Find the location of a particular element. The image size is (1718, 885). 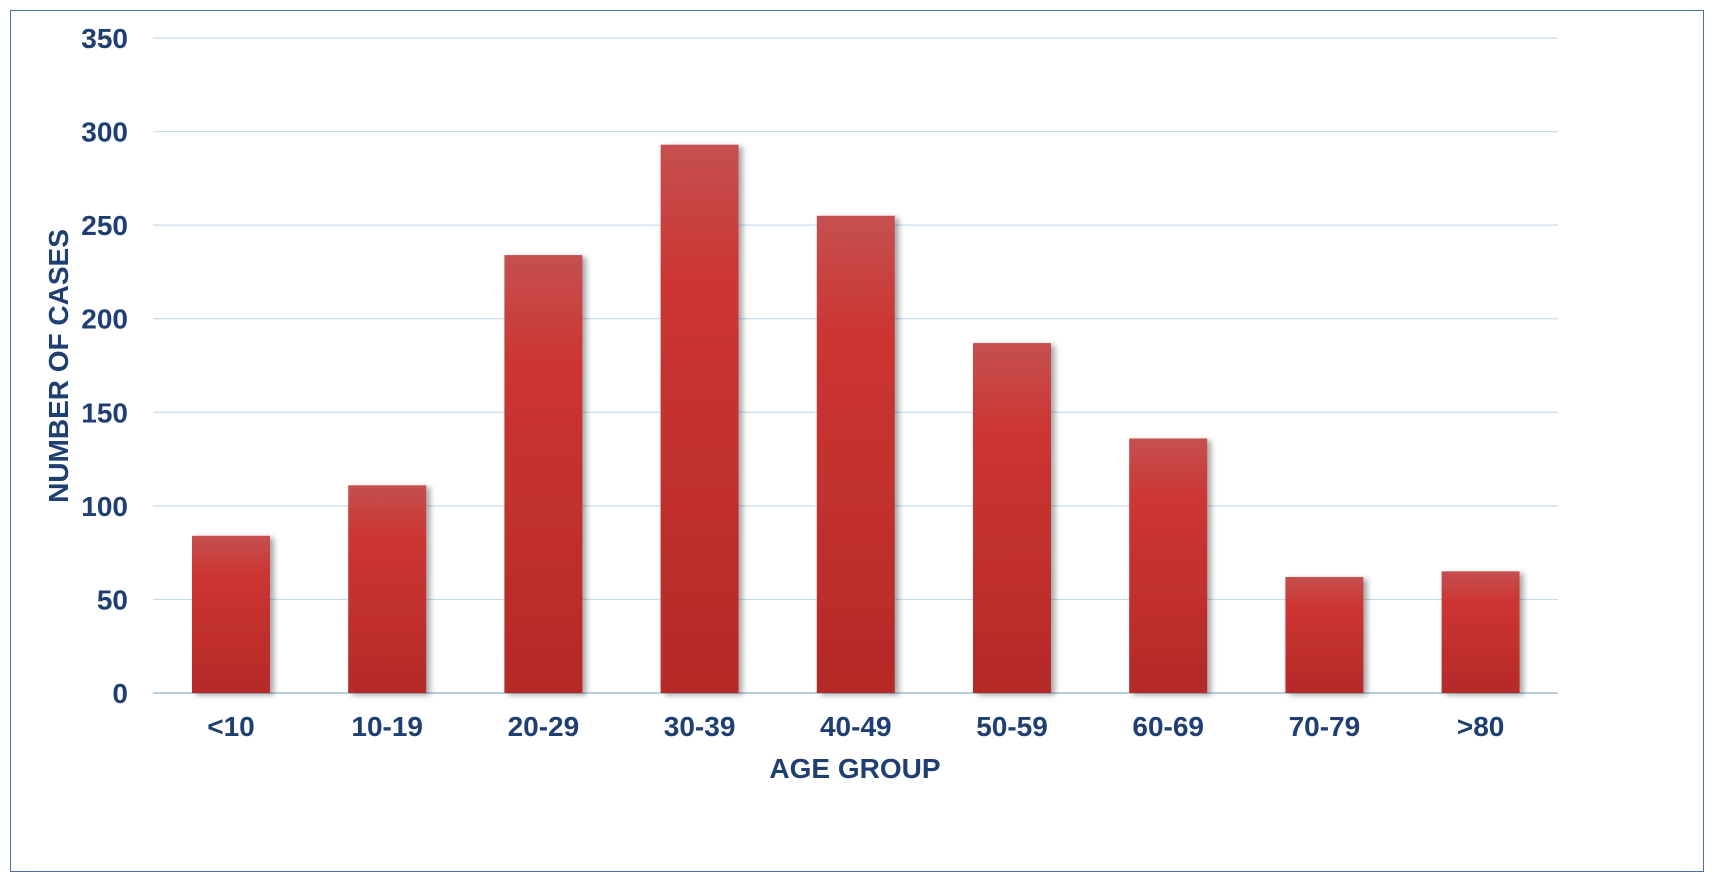

y-tick-label: 150 is located at coordinates (104, 412).